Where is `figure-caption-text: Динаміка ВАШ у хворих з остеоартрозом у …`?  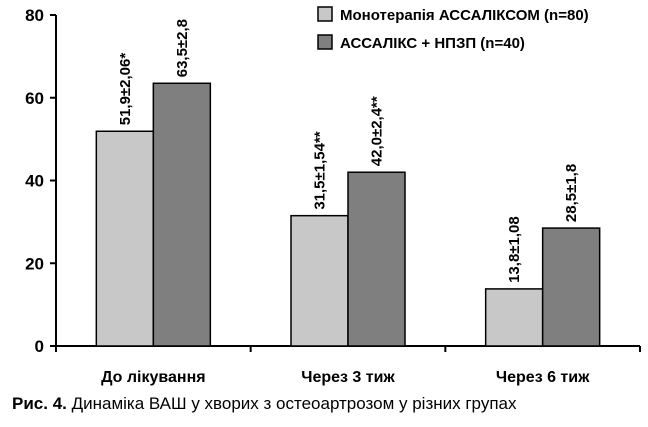 figure-caption-text: Динаміка ВАШ у хворих з остеоартрозом у … is located at coordinates (291, 403).